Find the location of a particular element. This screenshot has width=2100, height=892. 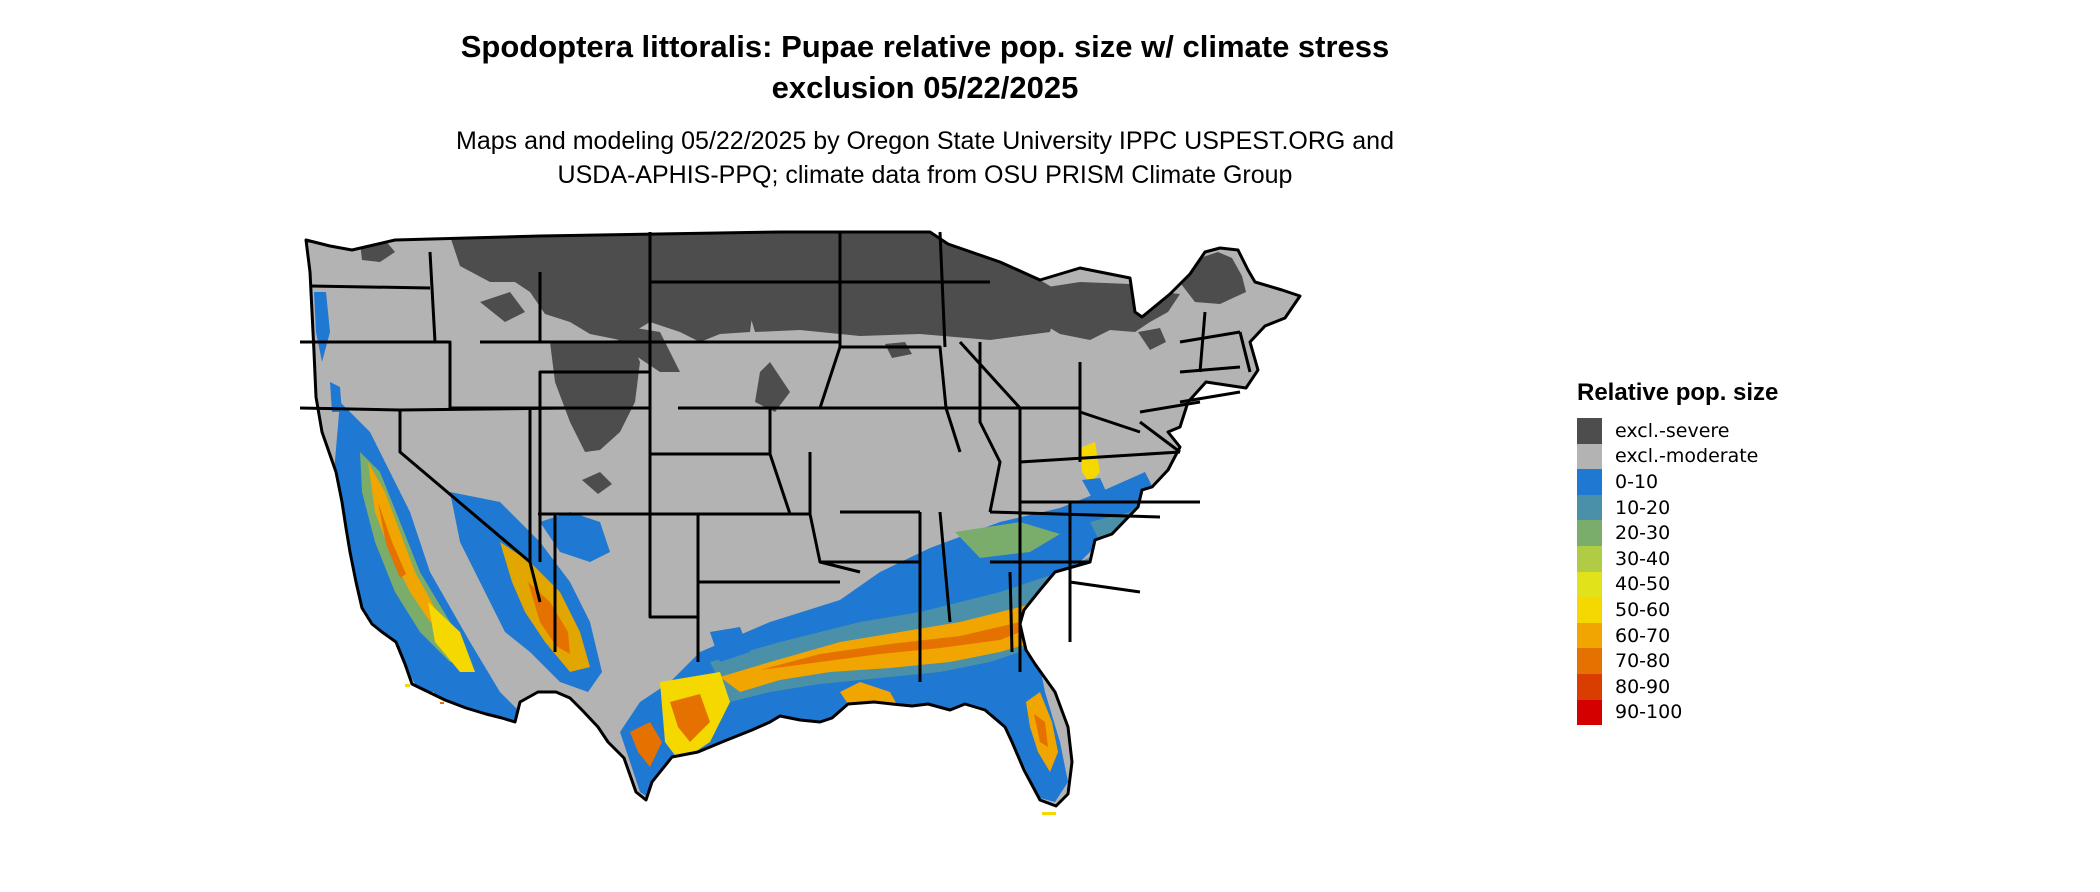

legend-label: 70-80 is located at coordinates (1643, 661).